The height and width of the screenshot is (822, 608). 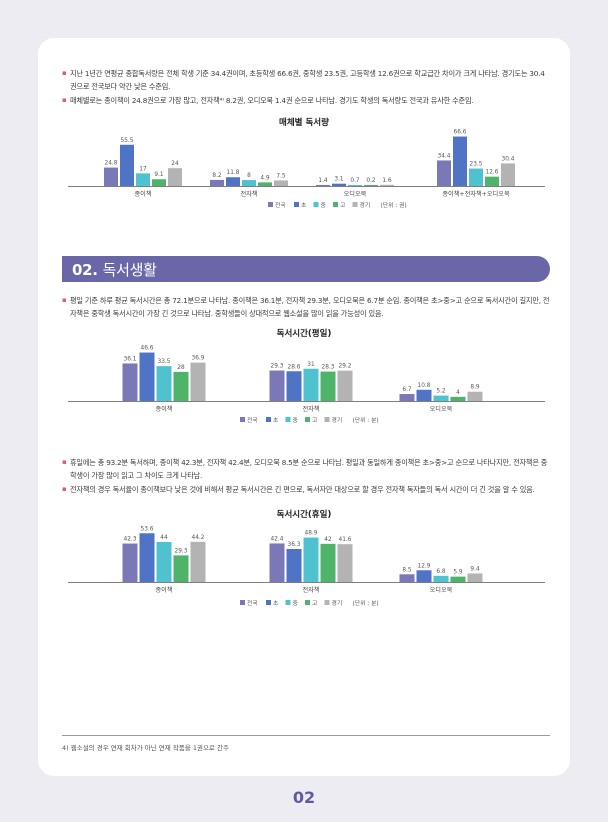 I want to click on data-label: 66.6, so click(x=460, y=133).